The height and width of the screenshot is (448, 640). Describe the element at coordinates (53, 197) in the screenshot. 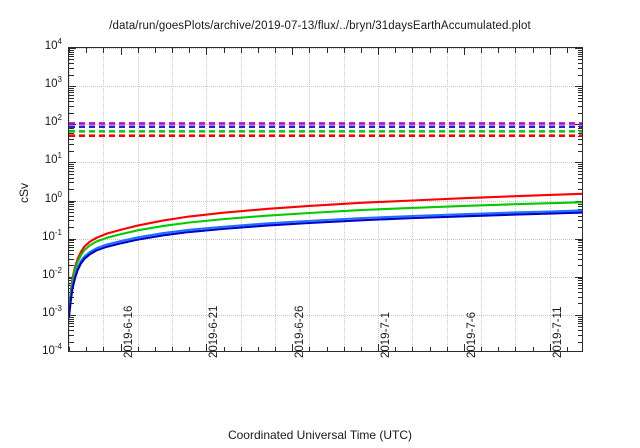

I see `y-axis-tick-label: 10⁰` at that location.